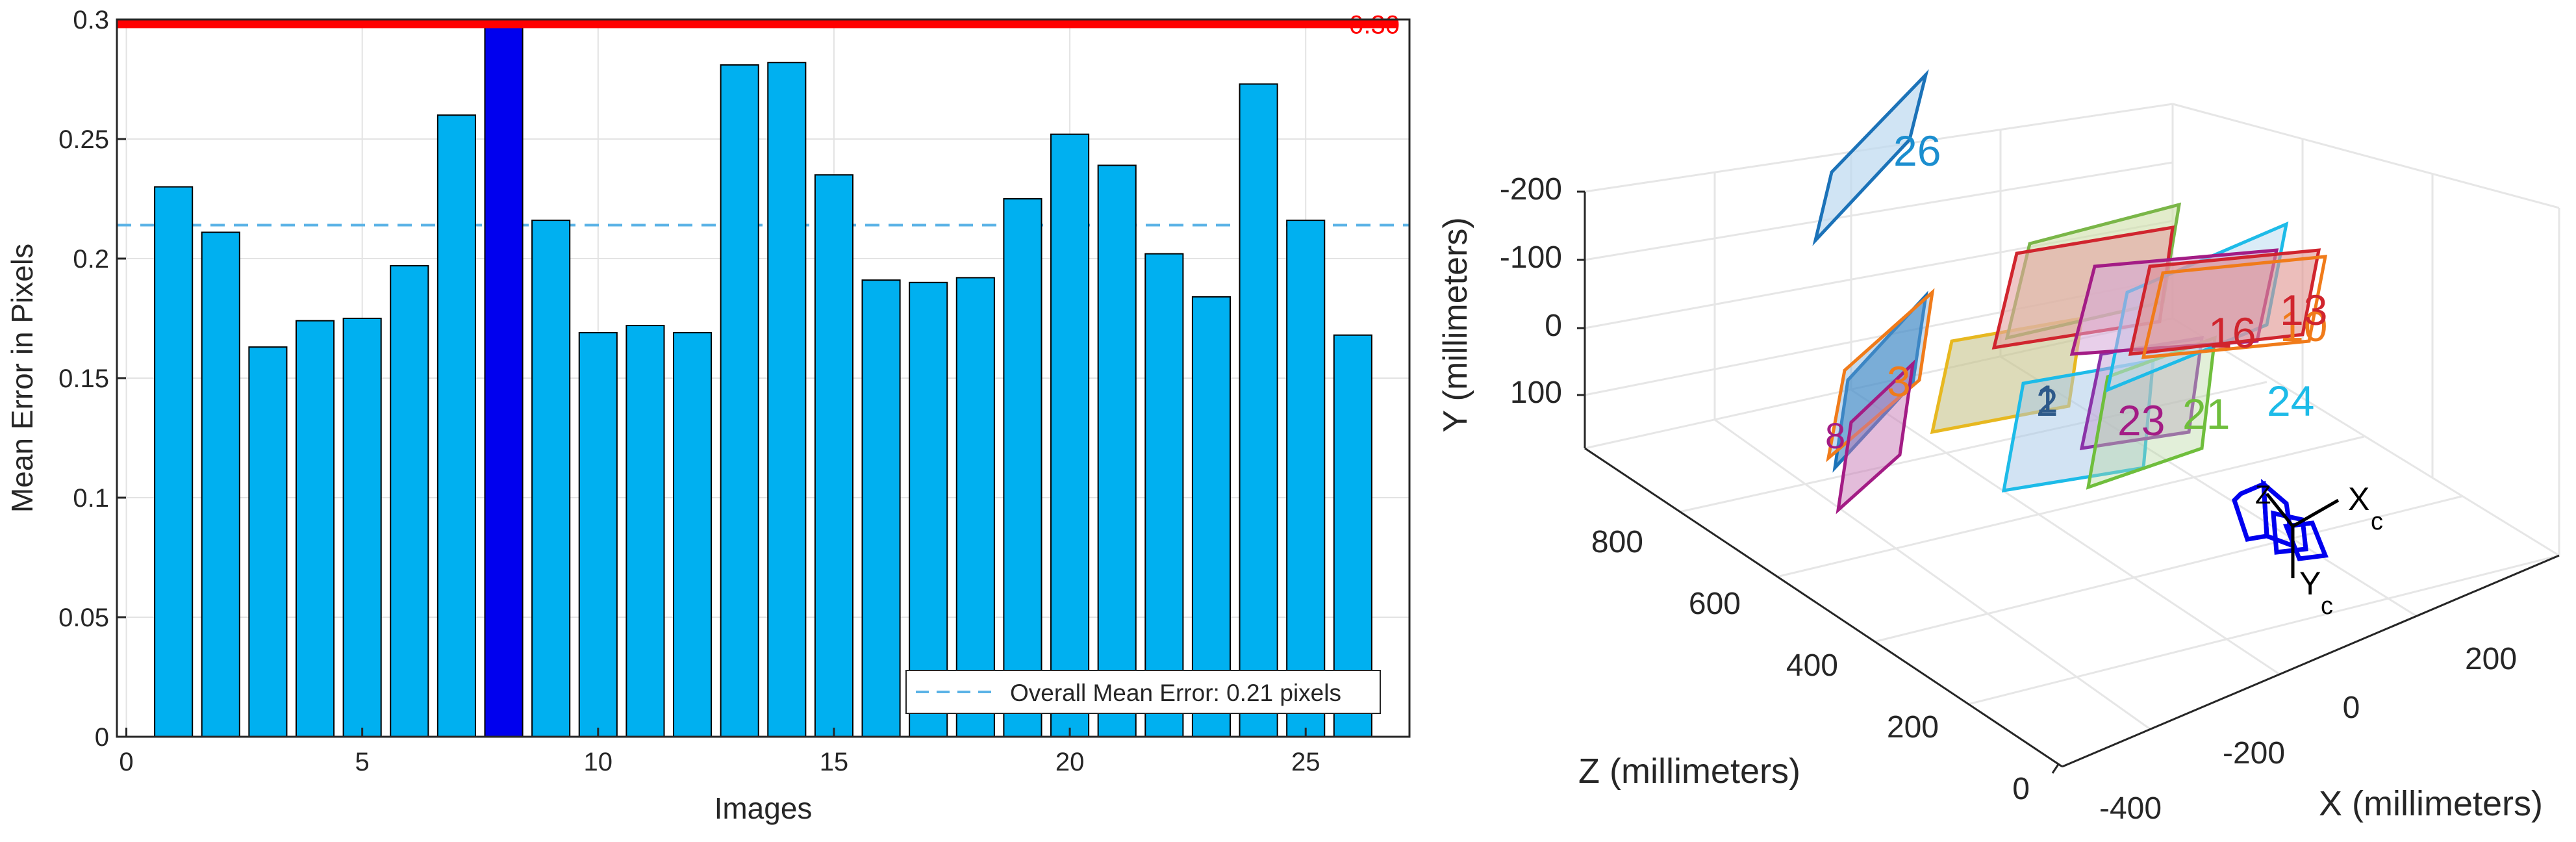 Image resolution: width=2576 pixels, height=842 pixels. What do you see at coordinates (2431, 803) in the screenshot?
I see `x3d-axis-label: X (millimeters)` at bounding box center [2431, 803].